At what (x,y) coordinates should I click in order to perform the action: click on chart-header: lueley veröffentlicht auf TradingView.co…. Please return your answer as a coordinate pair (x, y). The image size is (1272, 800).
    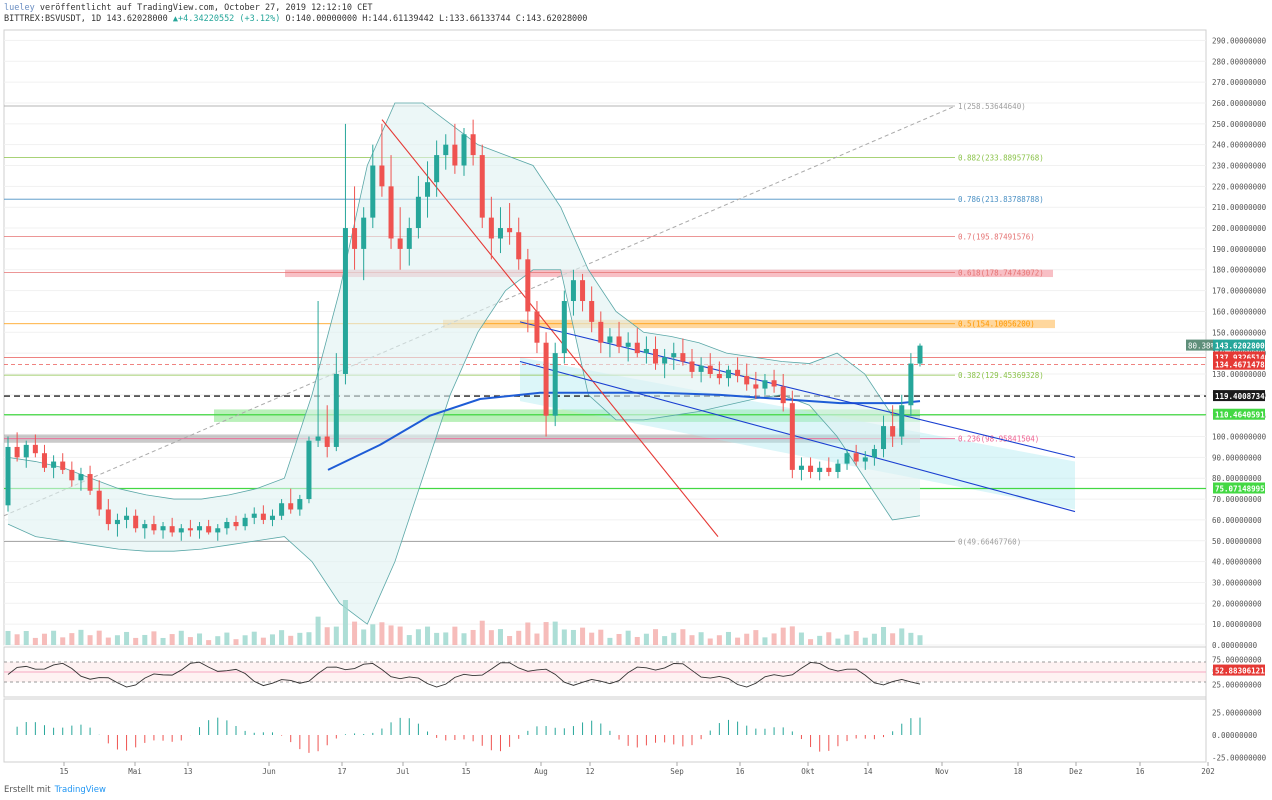
    Looking at the image, I should click on (295, 14).